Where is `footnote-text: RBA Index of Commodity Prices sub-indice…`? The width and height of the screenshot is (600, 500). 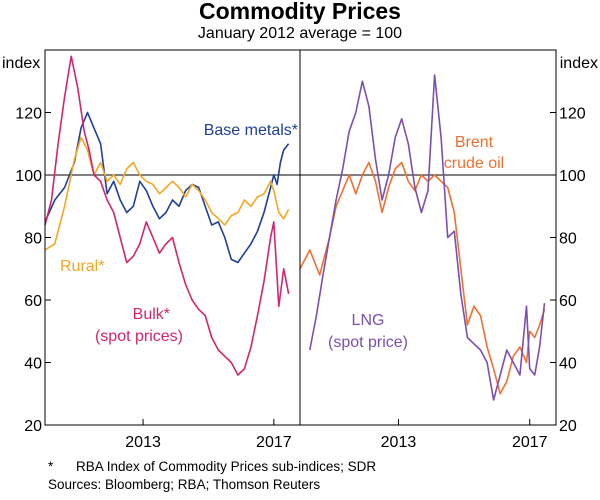
footnote-text: RBA Index of Commodity Prices sub-indice… is located at coordinates (226, 466).